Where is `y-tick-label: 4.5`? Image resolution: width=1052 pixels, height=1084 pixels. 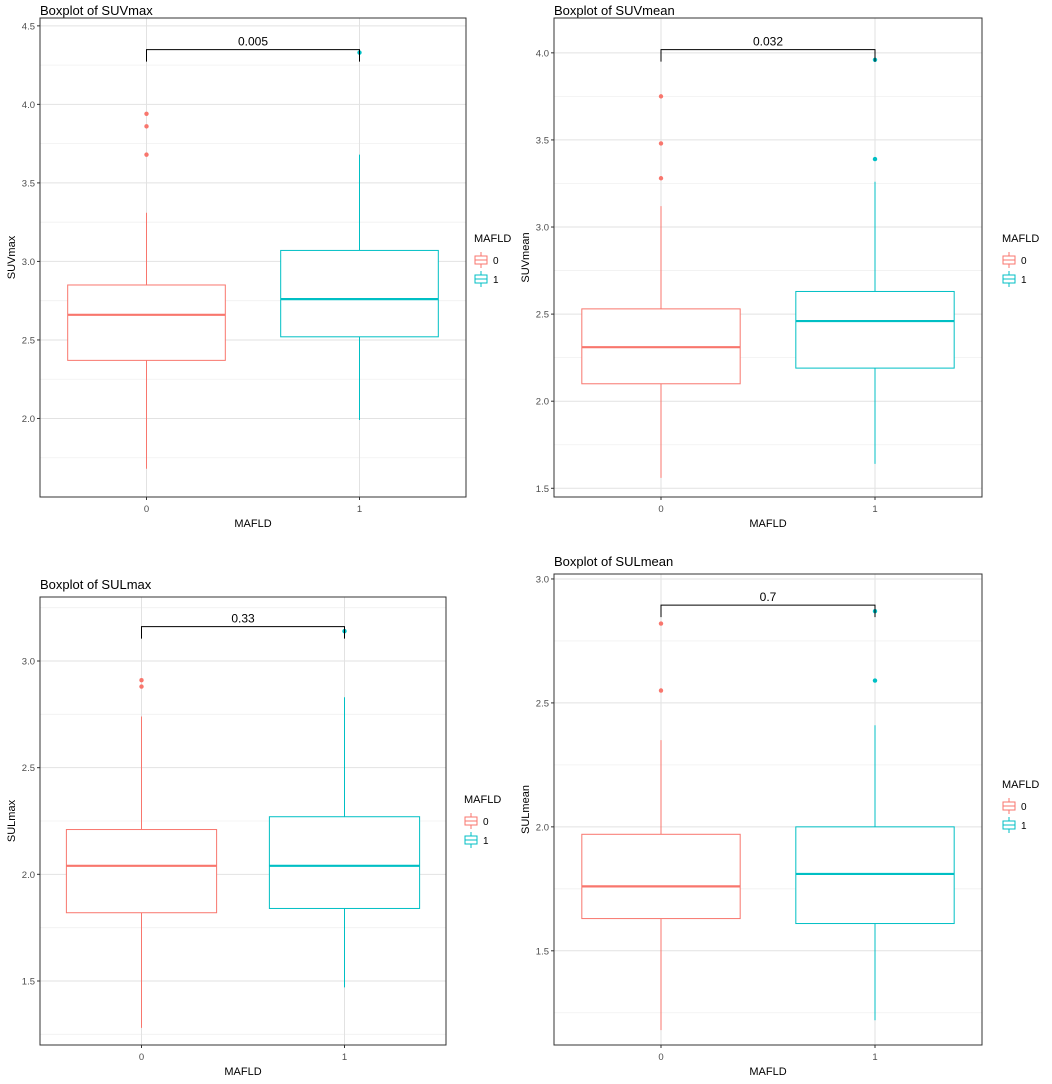
y-tick-label: 4.5 is located at coordinates (28, 26).